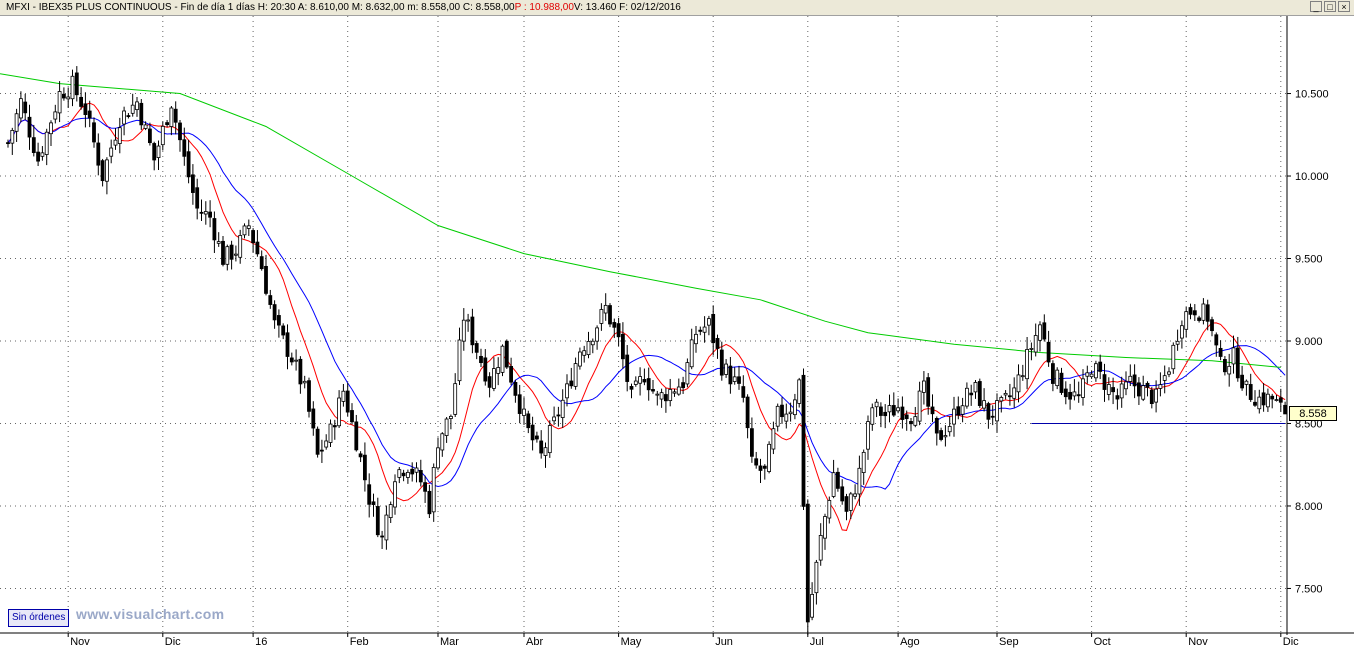  I want to click on close-button: ×, so click(1344, 6).